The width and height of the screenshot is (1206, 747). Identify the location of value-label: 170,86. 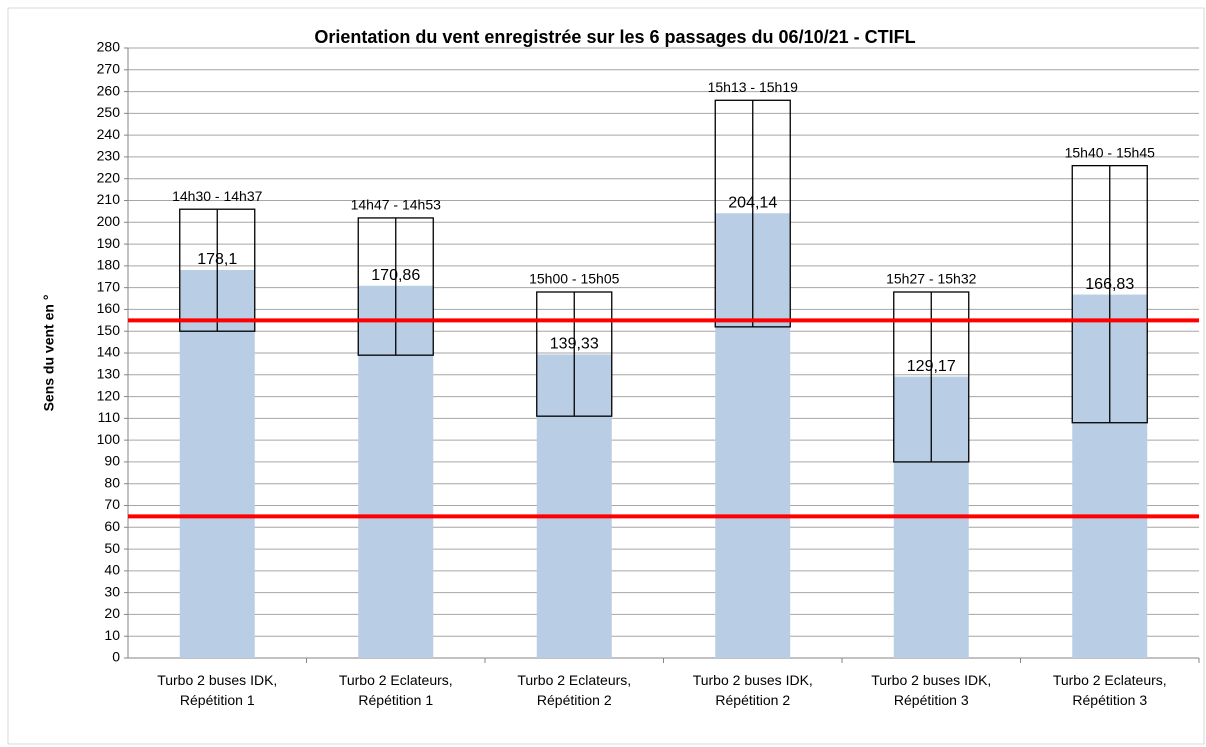
(395, 275).